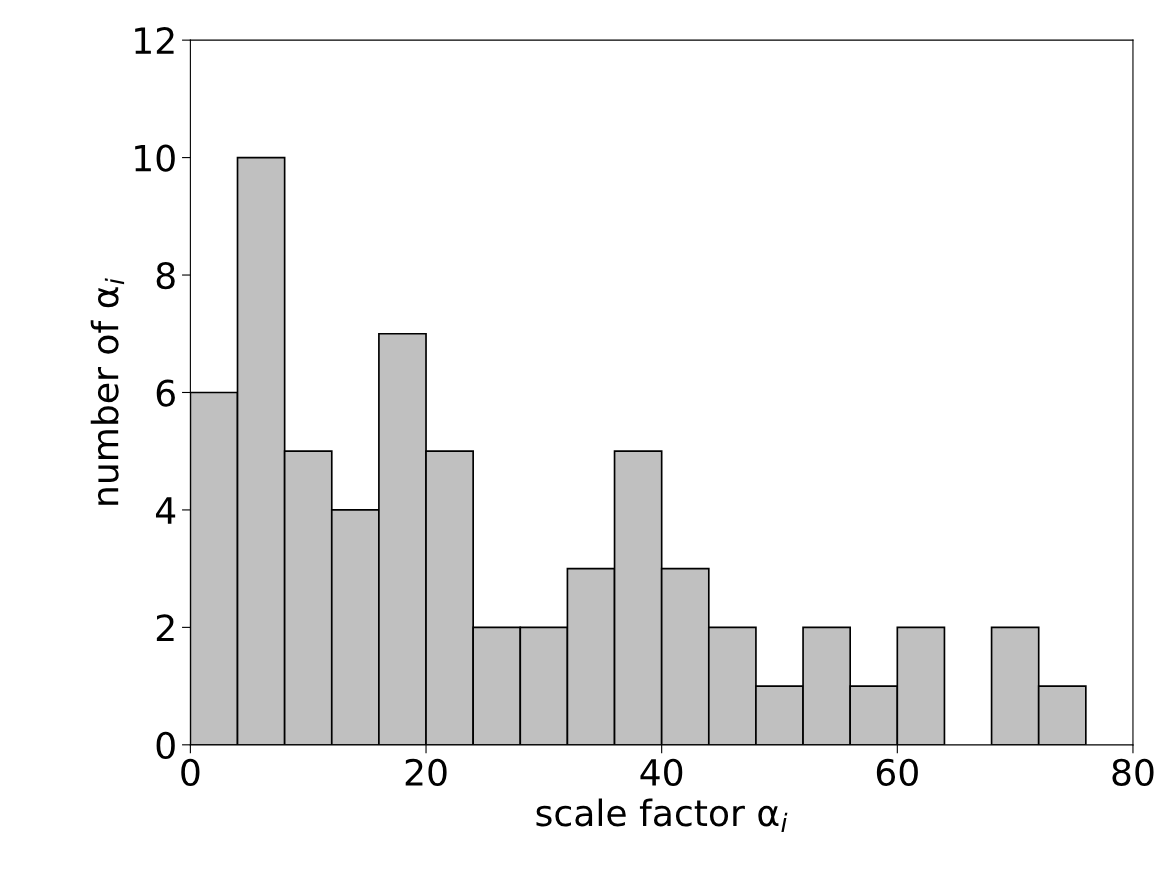  Describe the element at coordinates (897, 772) in the screenshot. I see `x-tick-label: 60` at that location.